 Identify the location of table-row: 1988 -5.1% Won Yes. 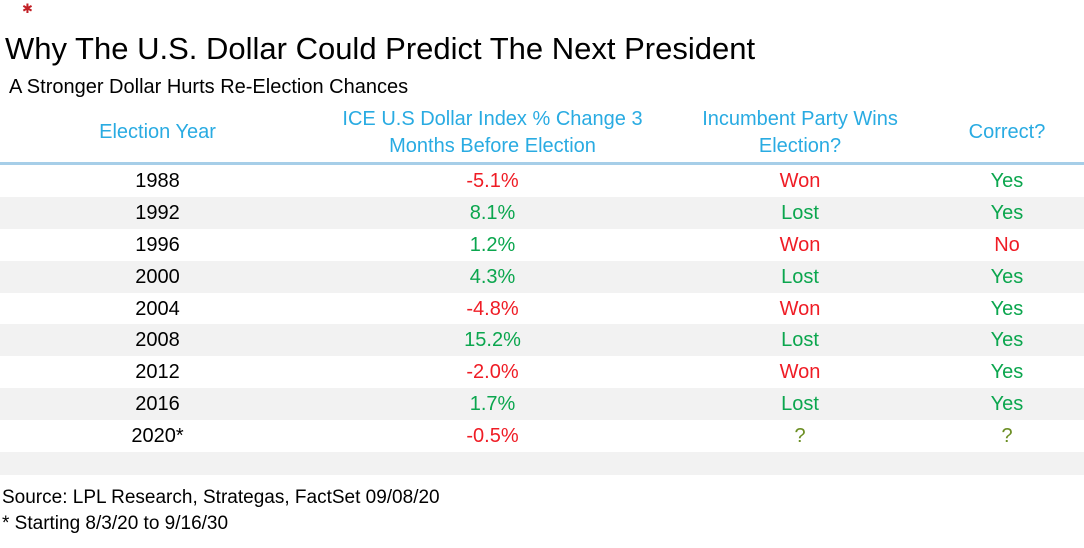
(542, 181).